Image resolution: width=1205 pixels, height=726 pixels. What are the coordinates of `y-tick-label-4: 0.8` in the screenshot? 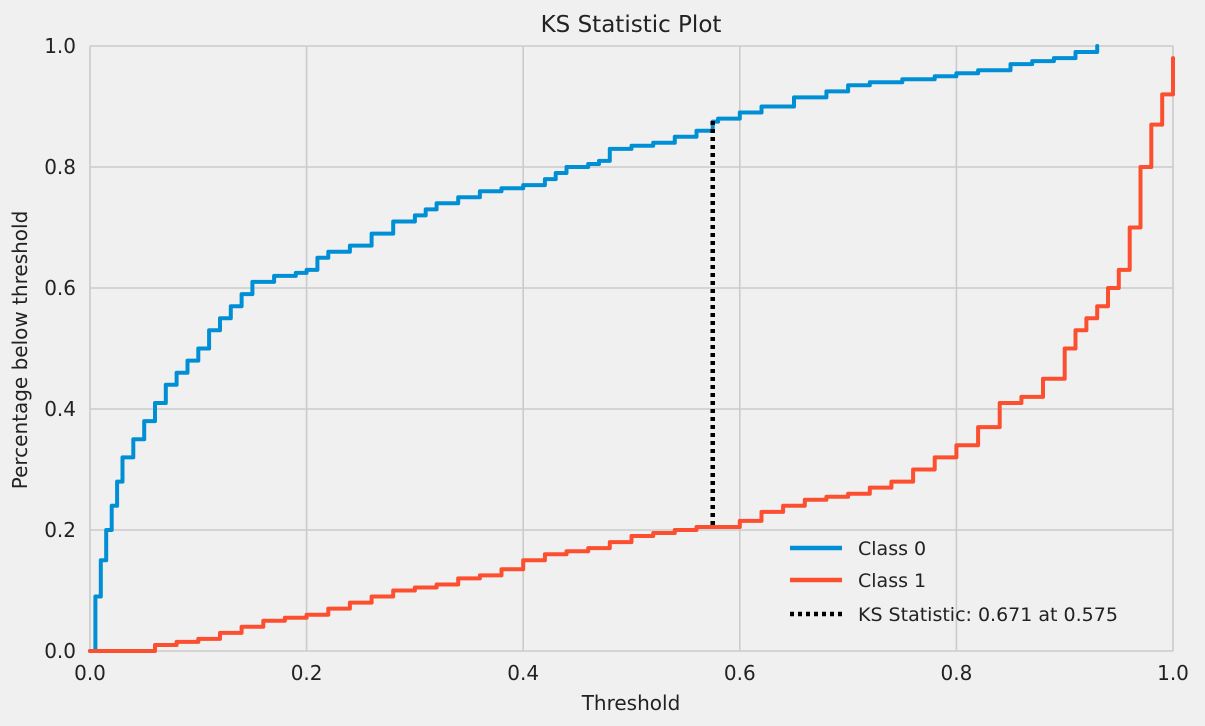 It's located at (60, 167).